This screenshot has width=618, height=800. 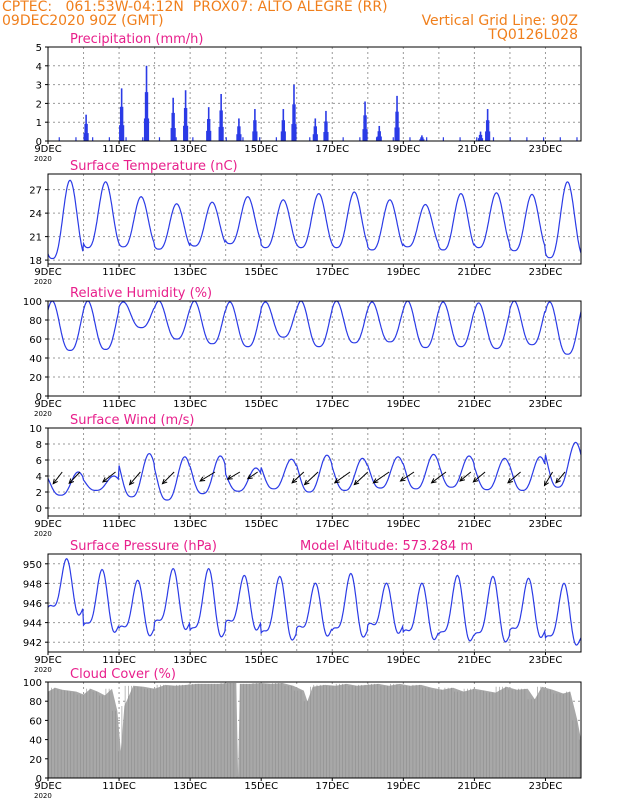 What do you see at coordinates (35, 261) in the screenshot?
I see `y-tick-label: 18` at bounding box center [35, 261].